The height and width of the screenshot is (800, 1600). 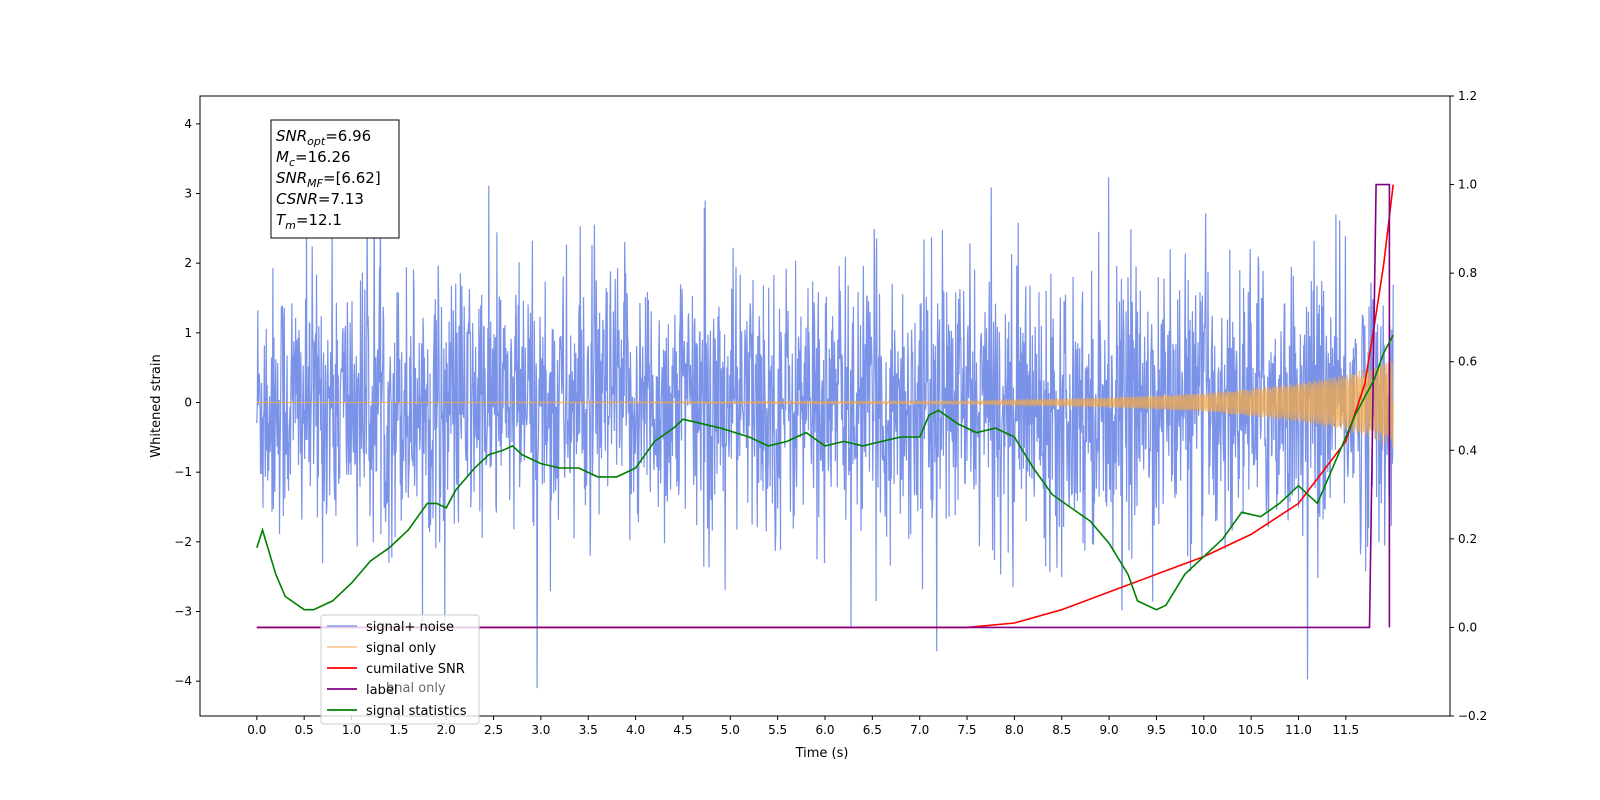 I want to click on x-tick-label: 2.5, so click(x=493, y=730).